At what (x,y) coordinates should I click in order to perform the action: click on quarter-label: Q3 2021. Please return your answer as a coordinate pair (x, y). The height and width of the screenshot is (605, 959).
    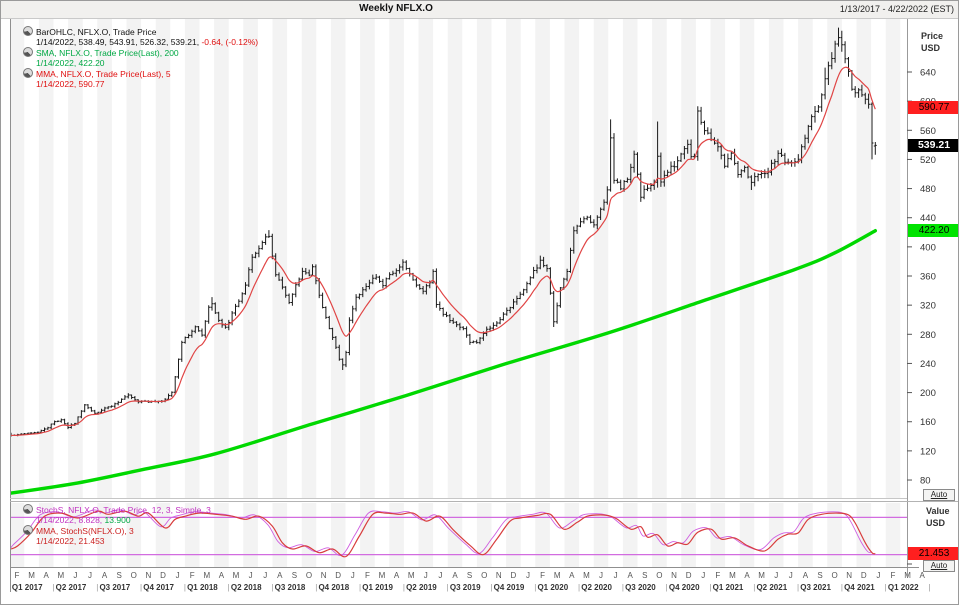
    Looking at the image, I should click on (815, 587).